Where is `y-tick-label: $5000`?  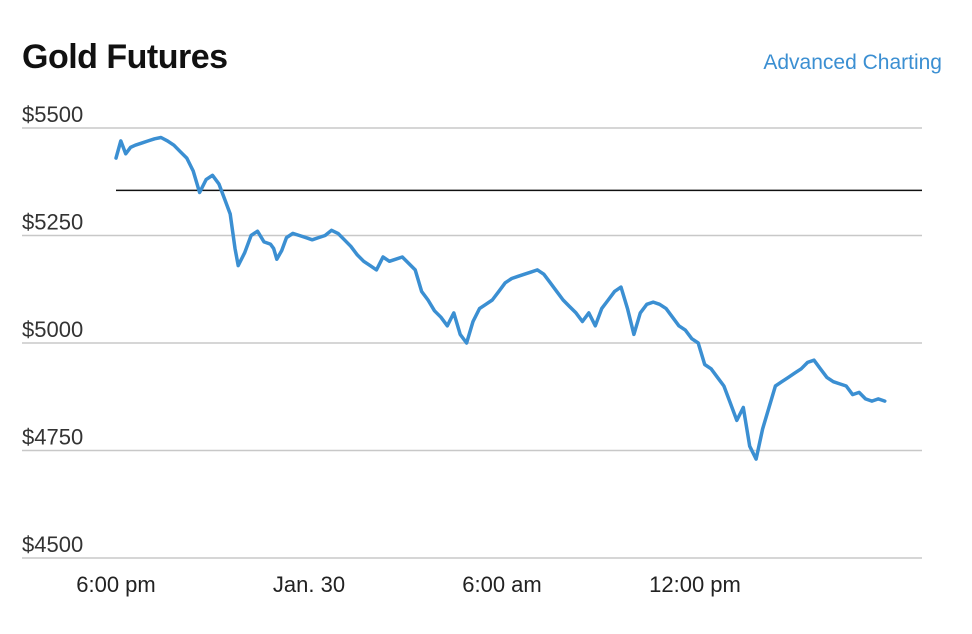
y-tick-label: $5000 is located at coordinates (52, 329).